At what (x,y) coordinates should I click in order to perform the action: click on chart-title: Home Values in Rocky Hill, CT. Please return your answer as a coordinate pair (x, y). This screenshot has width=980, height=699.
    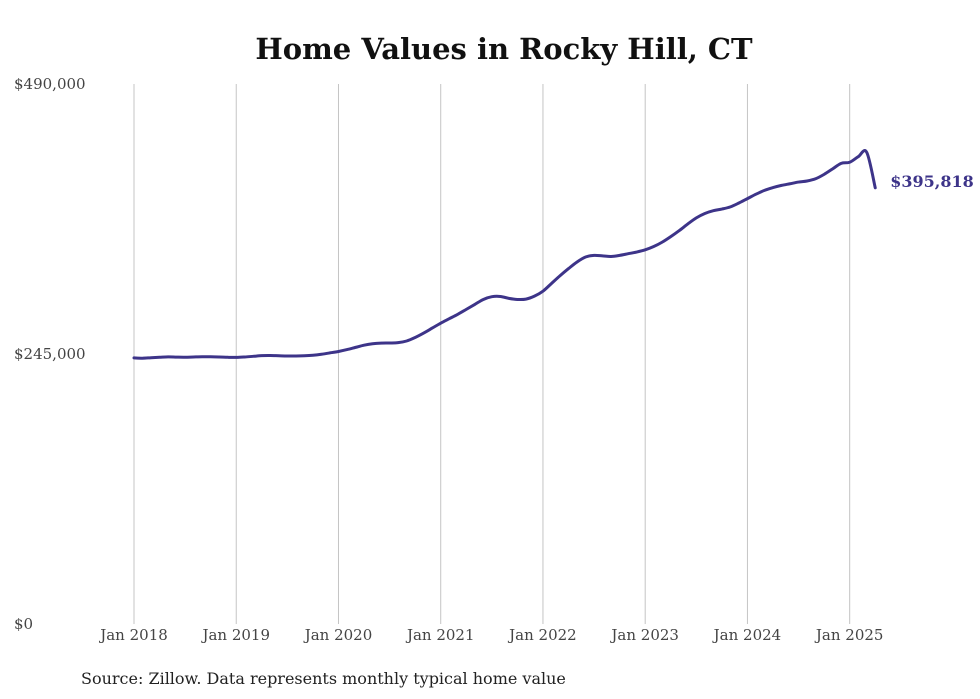
    Looking at the image, I should click on (504, 49).